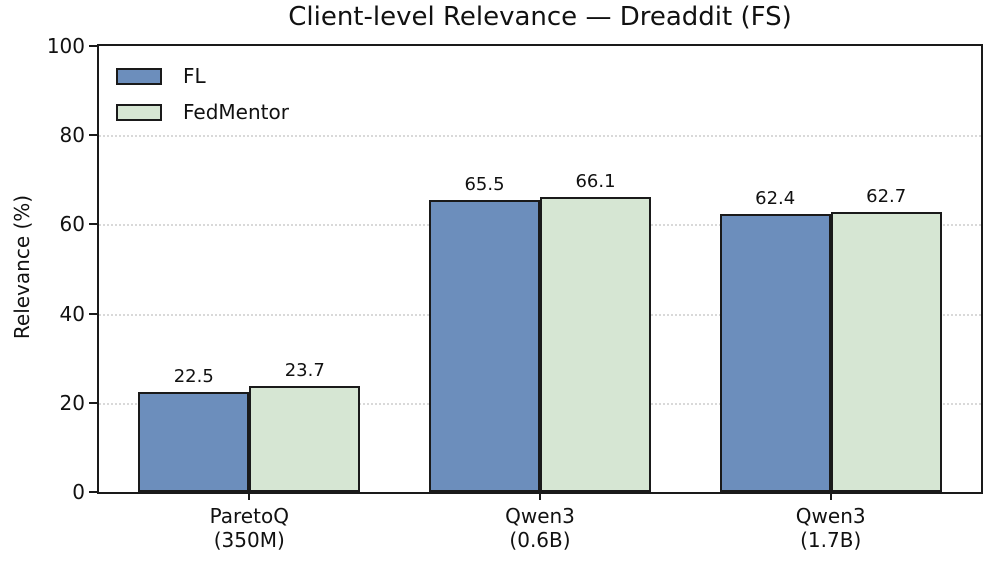  What do you see at coordinates (831, 540) in the screenshot?
I see `x-tick-label-line: (1.7B)` at bounding box center [831, 540].